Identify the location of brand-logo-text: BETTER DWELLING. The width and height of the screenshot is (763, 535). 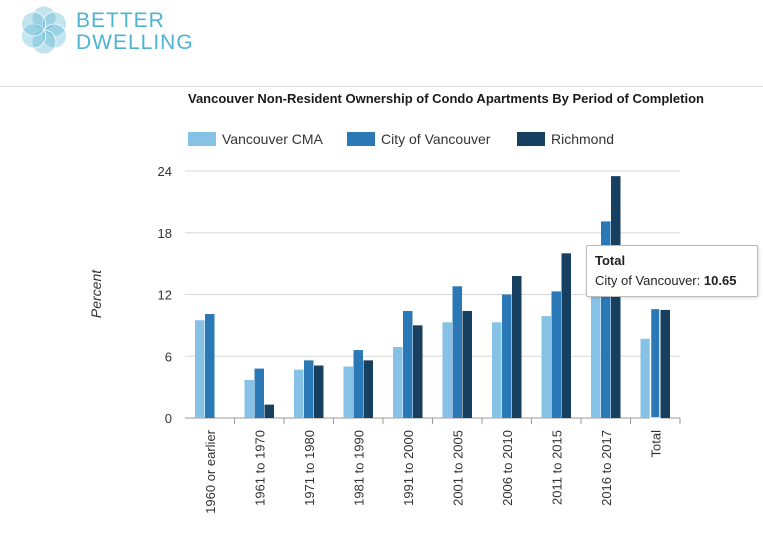
(135, 32).